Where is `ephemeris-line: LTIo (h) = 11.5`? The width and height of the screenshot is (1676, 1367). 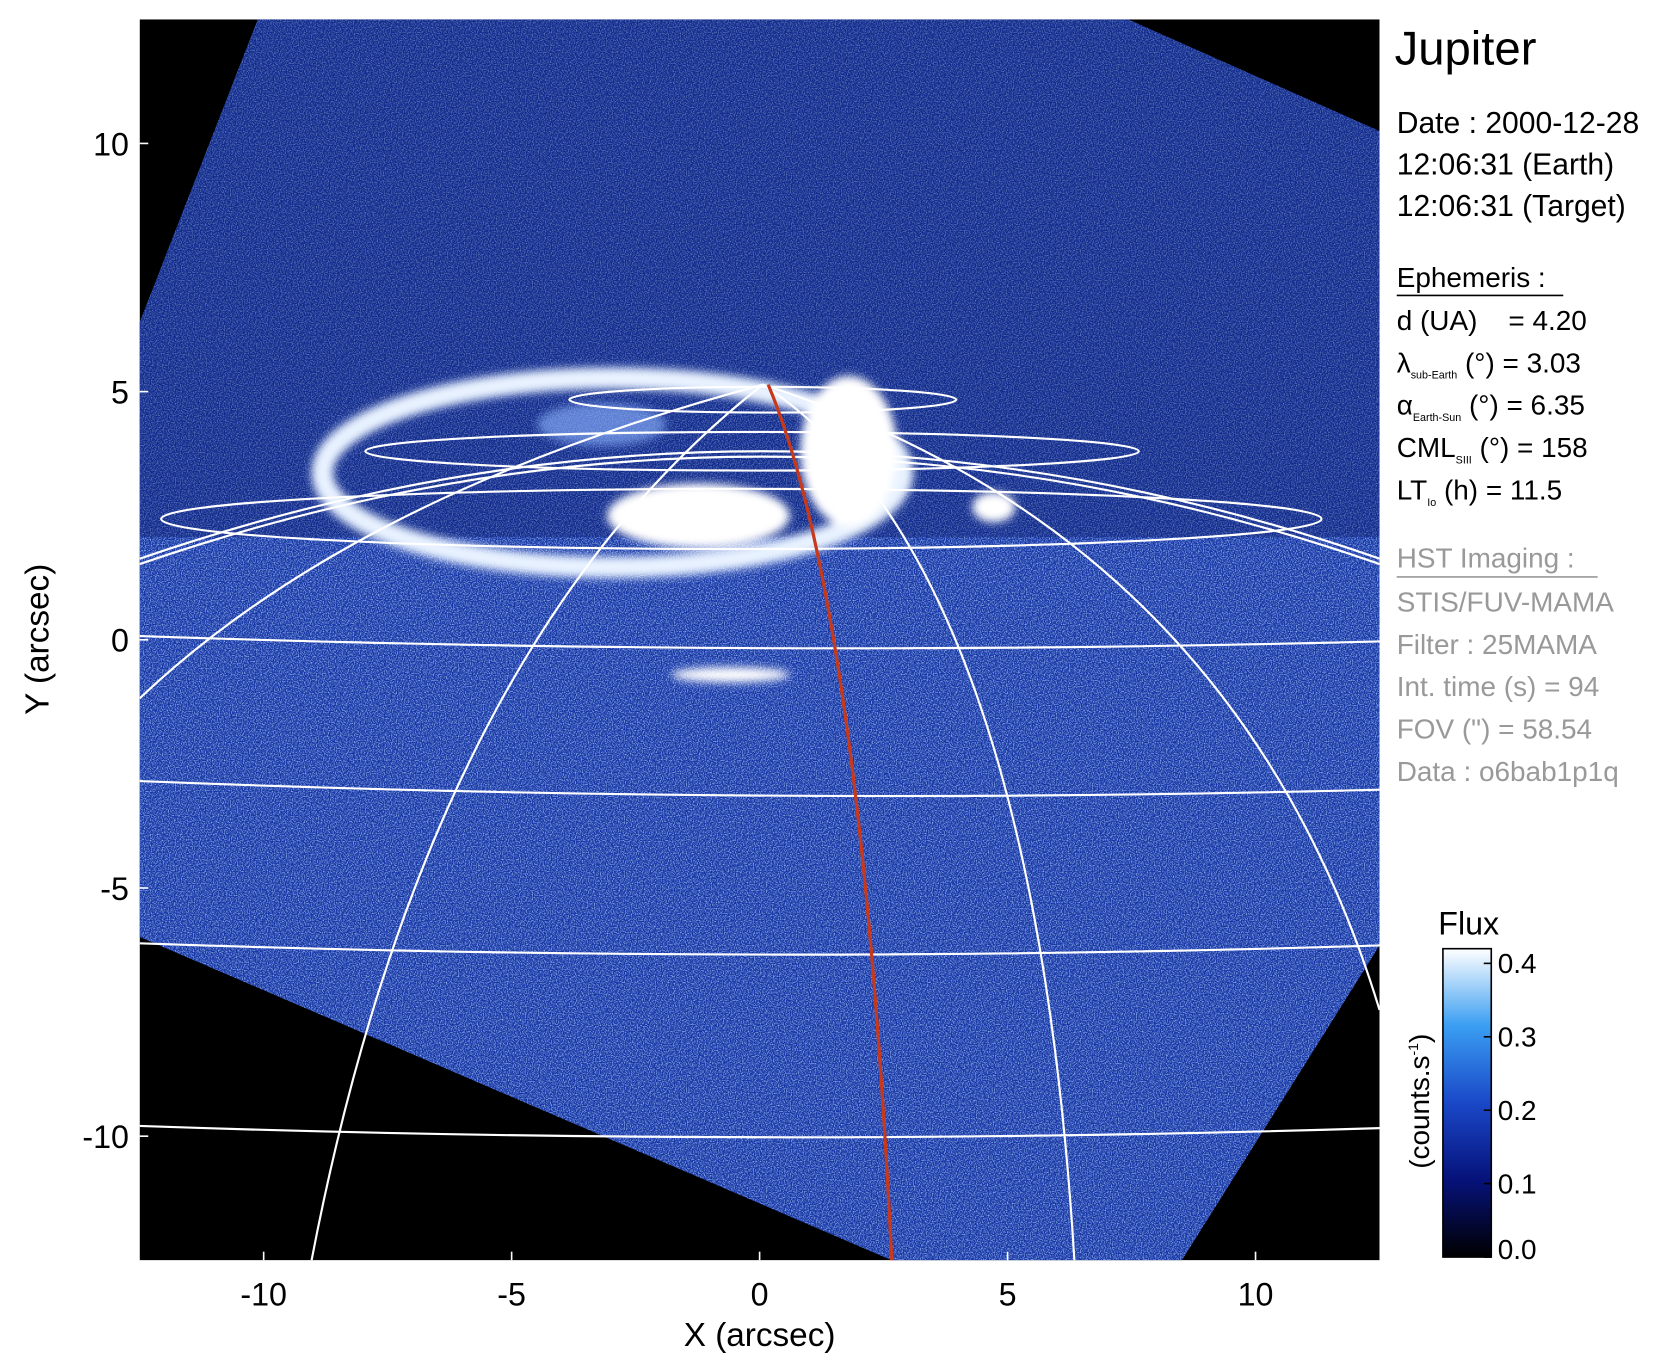 ephemeris-line: LTIo (h) = 11.5 is located at coordinates (1479, 492).